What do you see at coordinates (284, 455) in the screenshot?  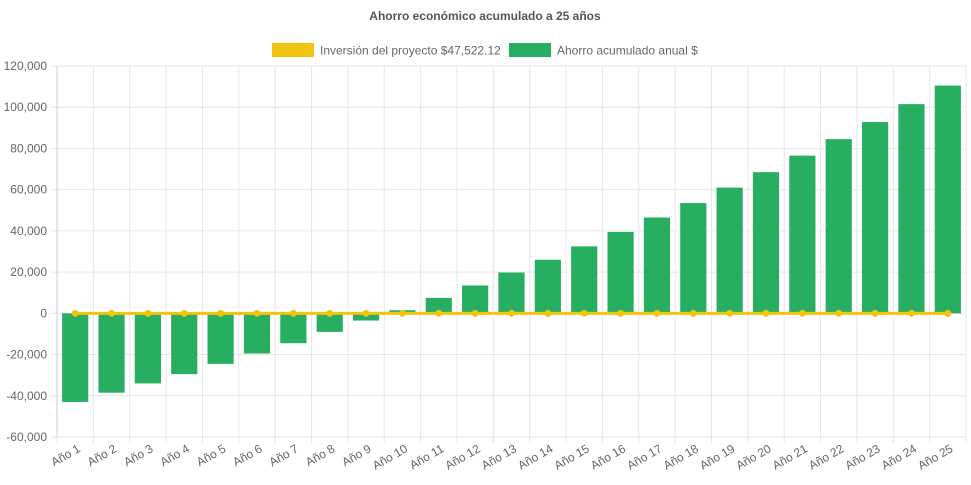 I see `x-tick-label: Año 7` at bounding box center [284, 455].